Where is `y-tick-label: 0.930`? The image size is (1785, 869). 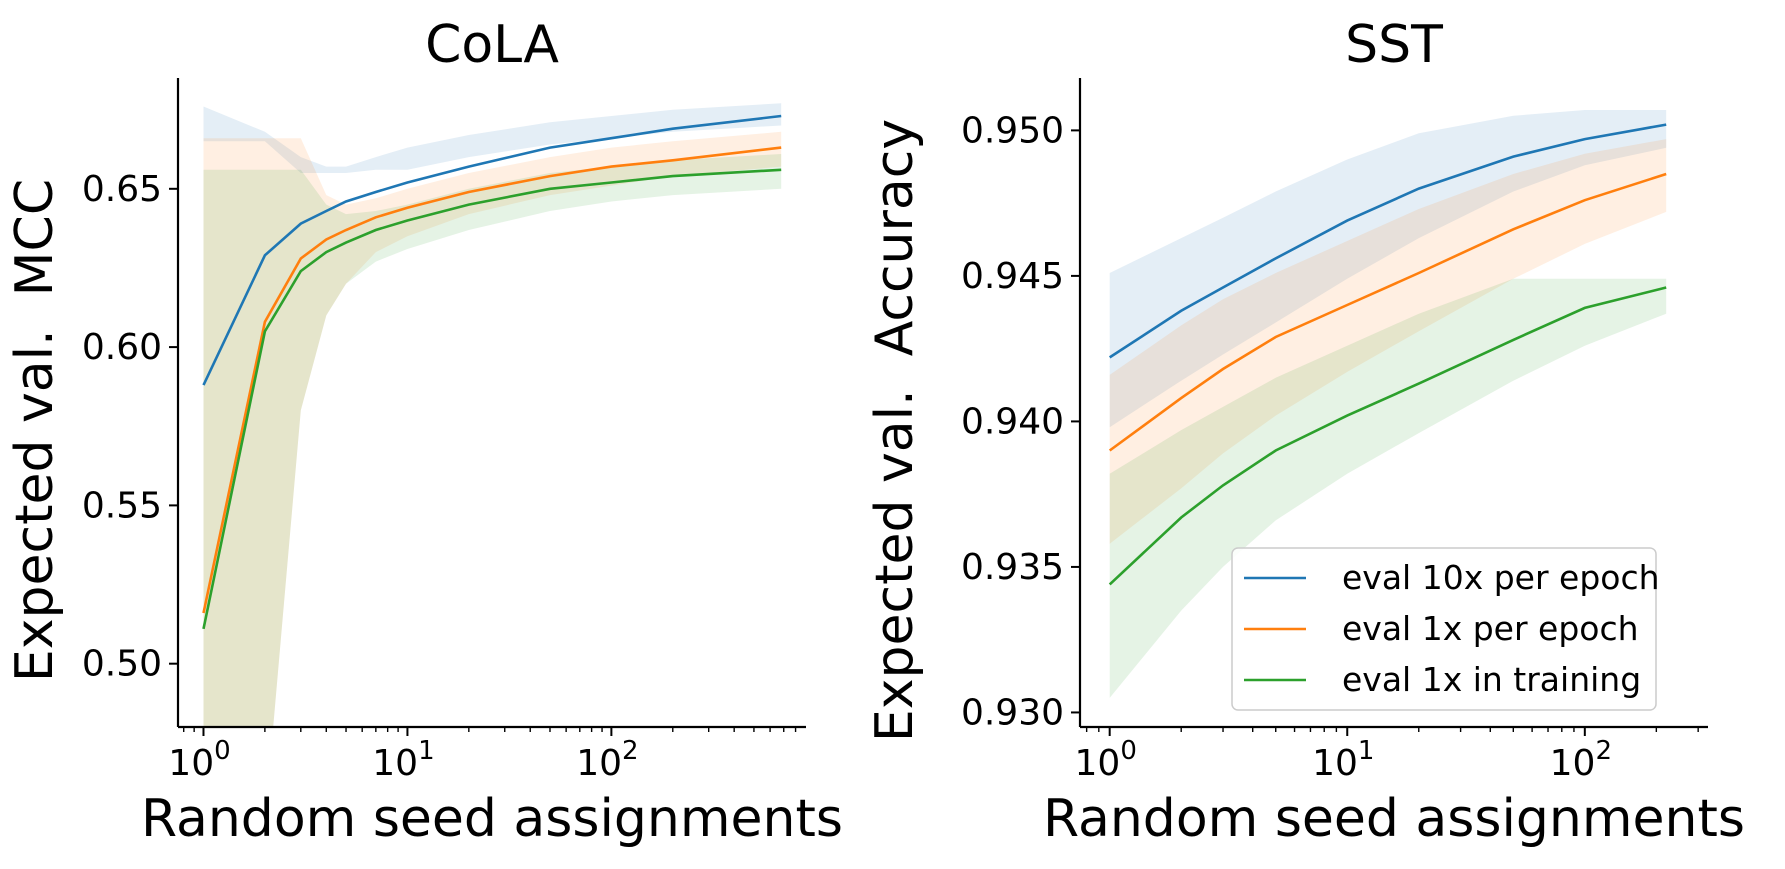 y-tick-label: 0.930 is located at coordinates (1012, 712).